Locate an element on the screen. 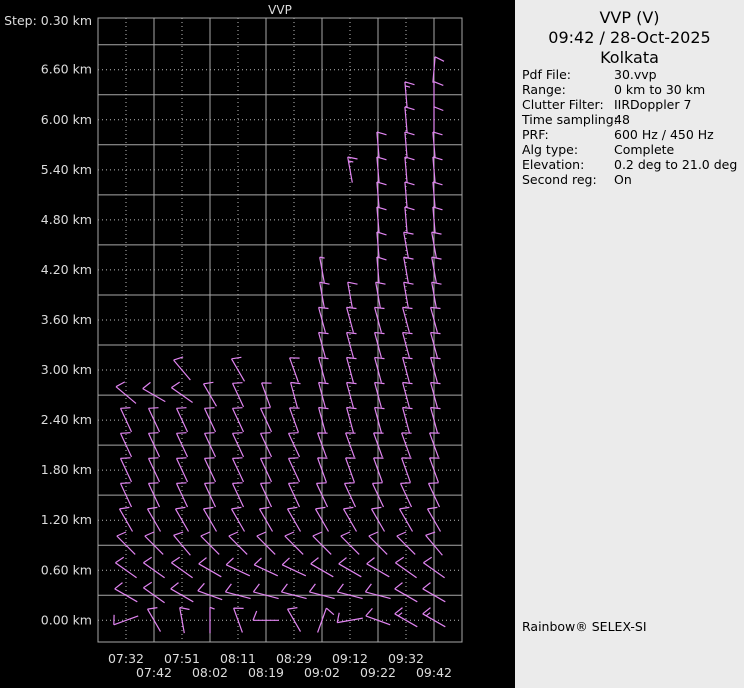 The width and height of the screenshot is (744, 688). y-tick-label: 0.60 km is located at coordinates (66, 569).